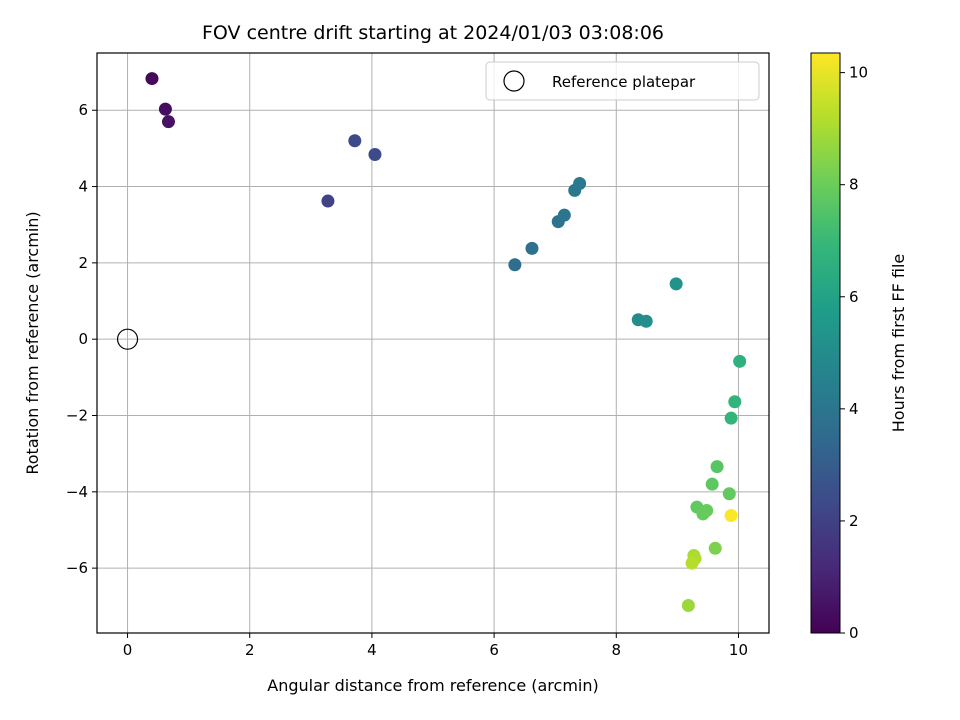  I want to click on legend-marker-reference, so click(514, 81).